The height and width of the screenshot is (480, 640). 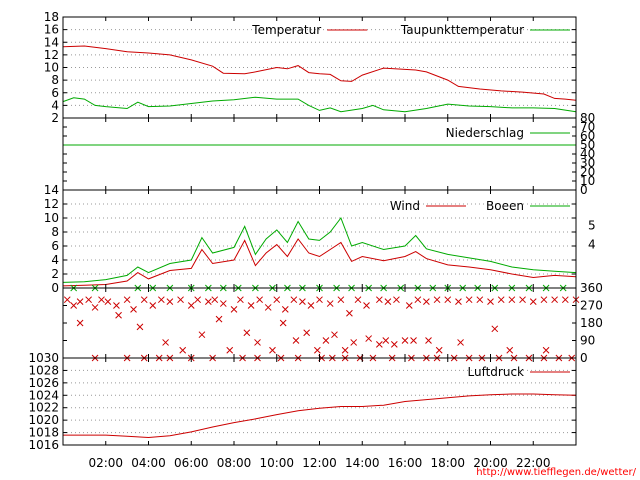 What do you see at coordinates (55, 232) in the screenshot?
I see `y-tick-label: 8` at bounding box center [55, 232].